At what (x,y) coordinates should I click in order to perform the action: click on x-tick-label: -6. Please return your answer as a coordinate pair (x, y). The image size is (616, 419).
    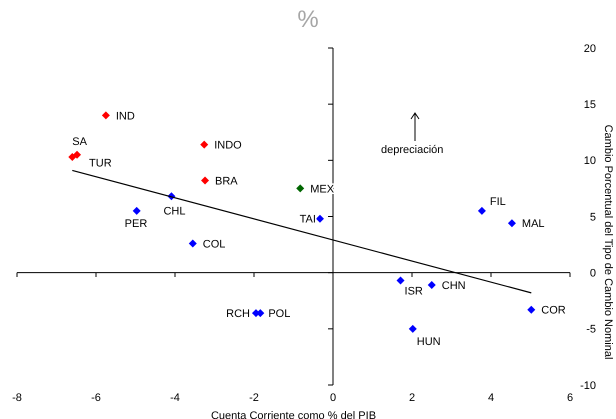
    Looking at the image, I should click on (96, 398).